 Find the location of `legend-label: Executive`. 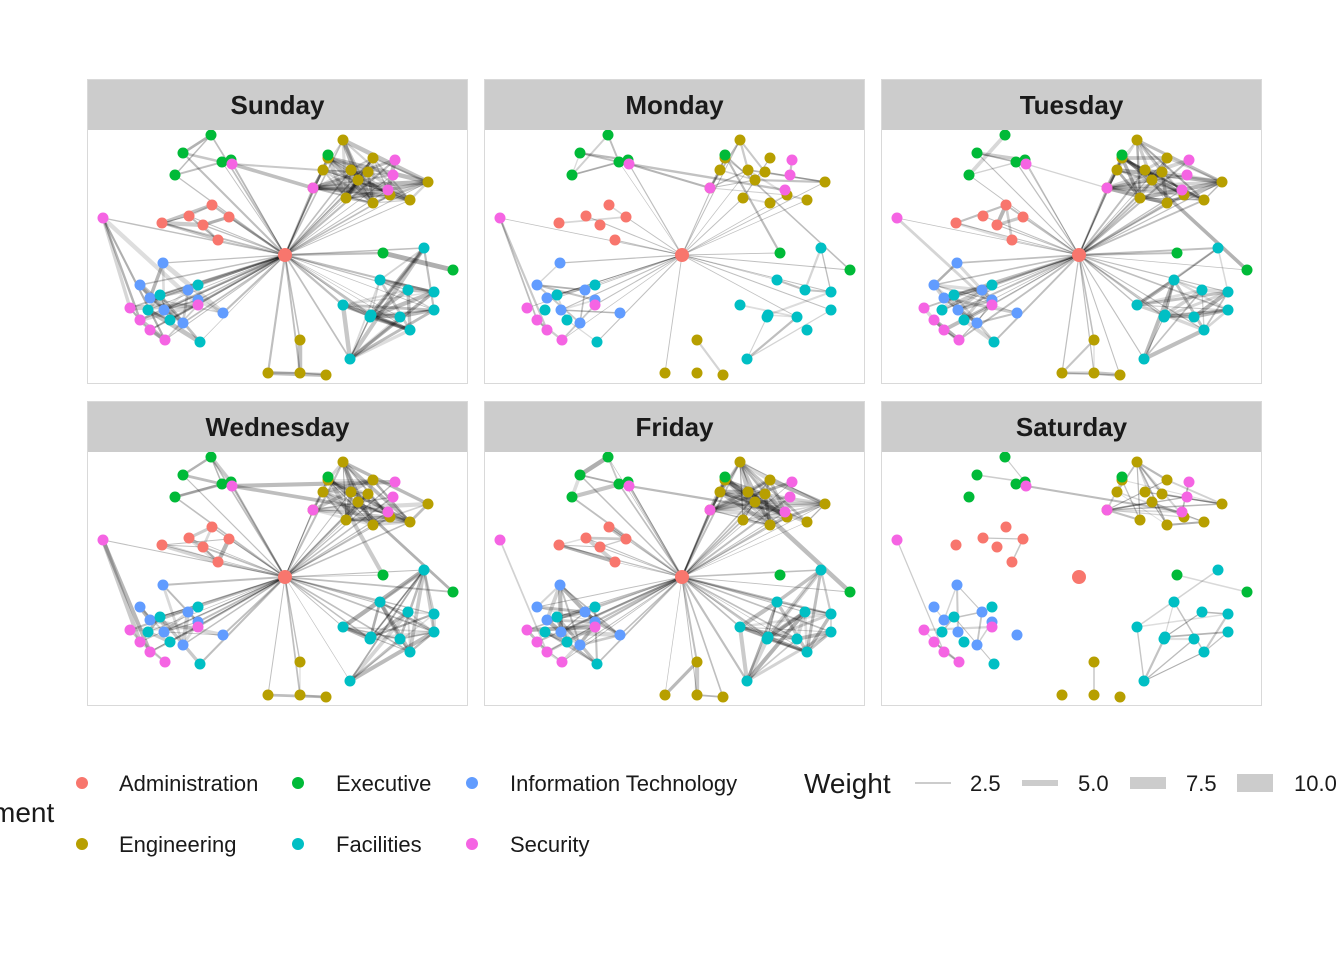

legend-label: Executive is located at coordinates (383, 783).